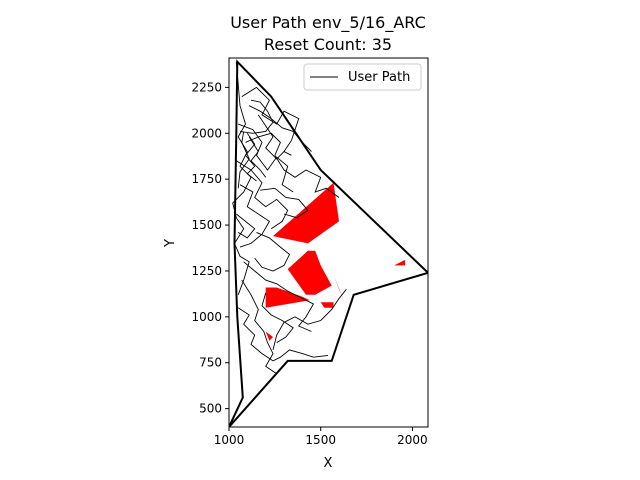  What do you see at coordinates (412, 440) in the screenshot?
I see `x-tick-label-2000: 2000` at bounding box center [412, 440].